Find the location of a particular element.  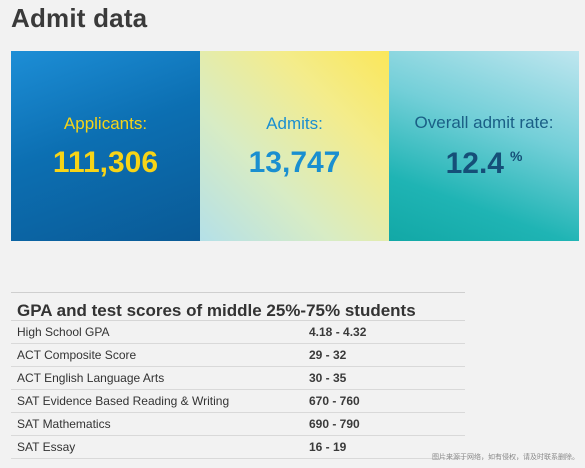

admit-rate-label: Overall admit rate: is located at coordinates (484, 122).